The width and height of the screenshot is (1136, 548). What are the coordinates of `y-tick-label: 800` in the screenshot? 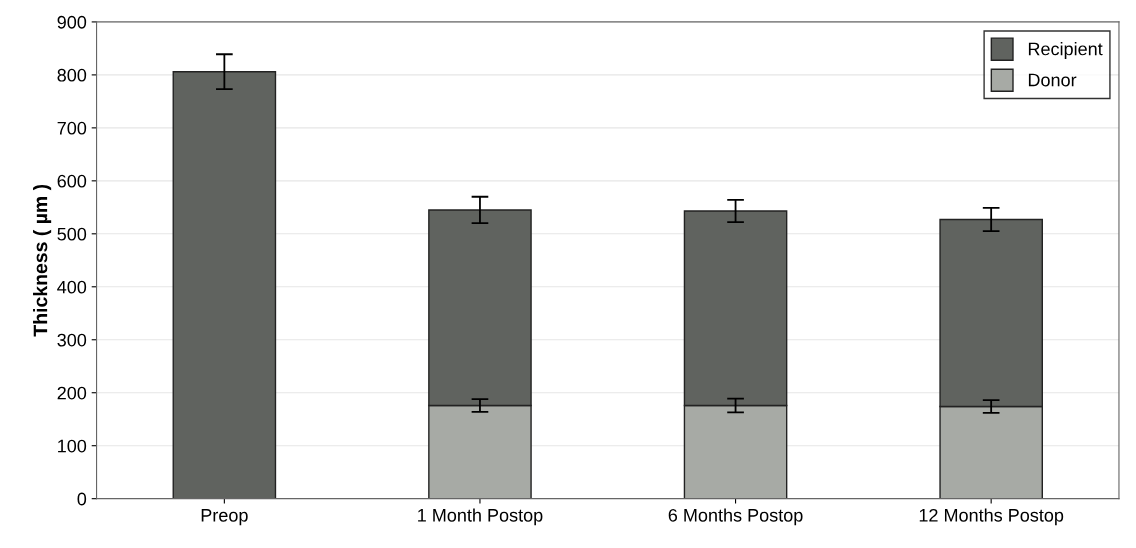 It's located at (72, 75).